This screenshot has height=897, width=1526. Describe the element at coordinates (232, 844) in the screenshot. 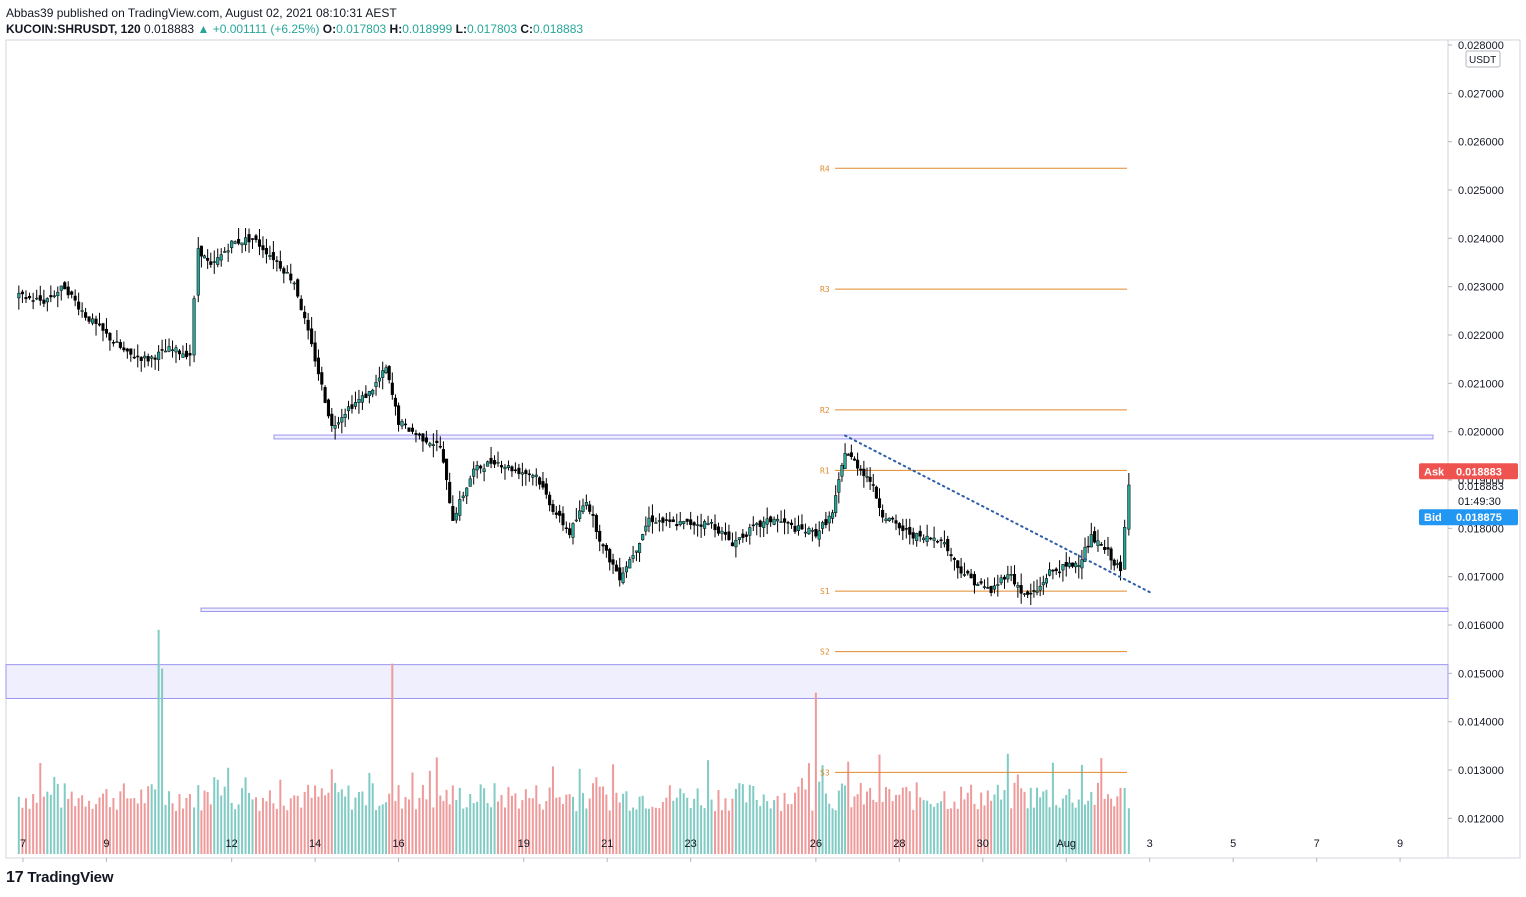

I see `x-tick-label: 12` at that location.